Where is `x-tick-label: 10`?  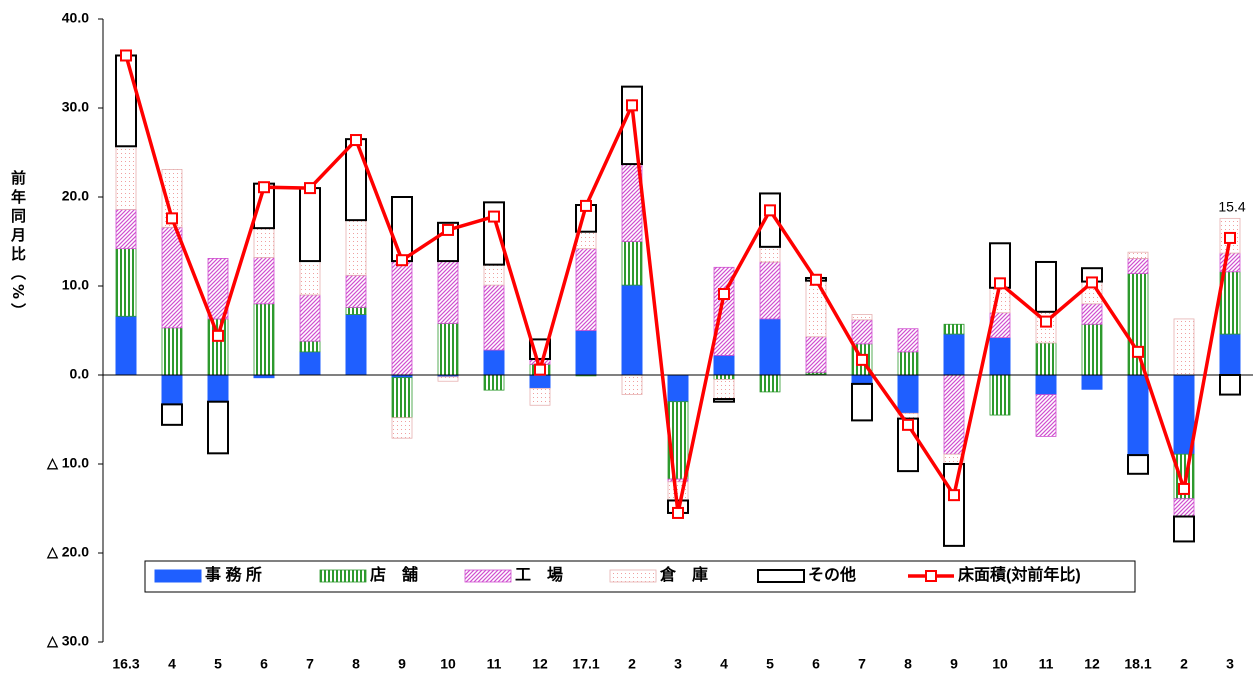
x-tick-label: 10 is located at coordinates (448, 664).